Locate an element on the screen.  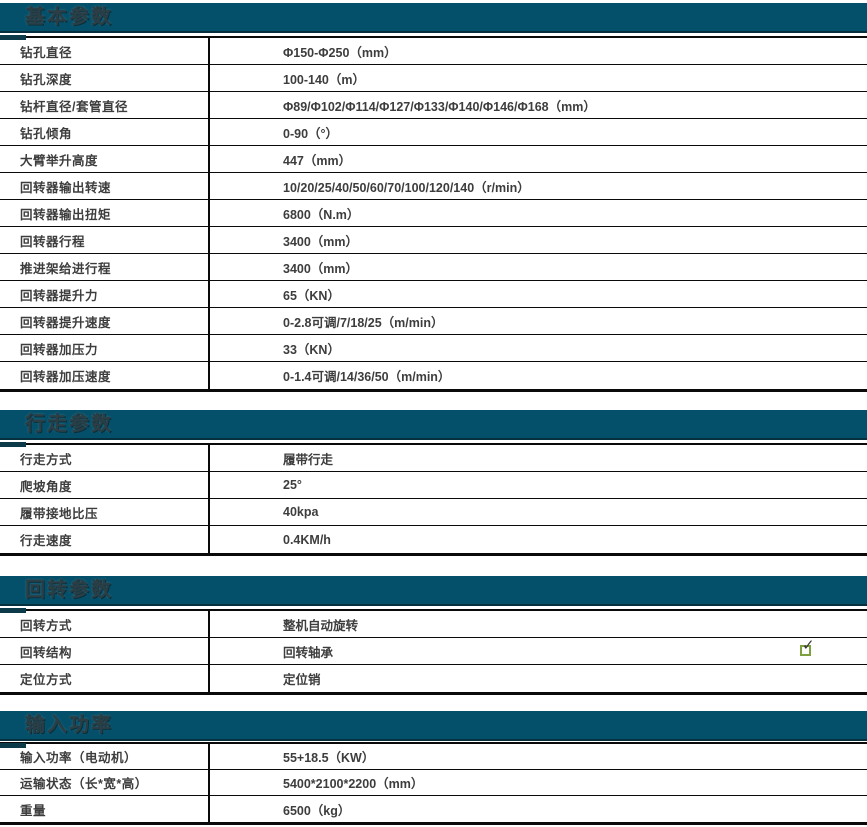
table-row: 定位方式 定位销 is located at coordinates (433, 678).